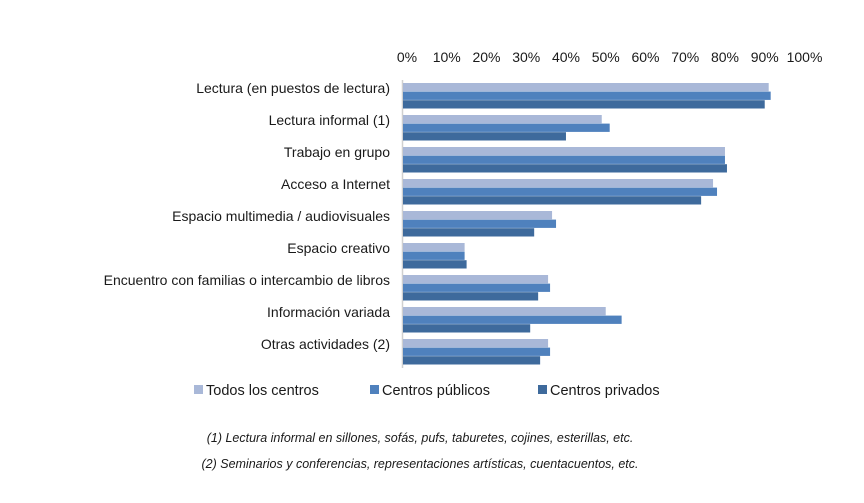 Image resolution: width=864 pixels, height=503 pixels. What do you see at coordinates (805, 57) in the screenshot?
I see `x-tick-label: 100%` at bounding box center [805, 57].